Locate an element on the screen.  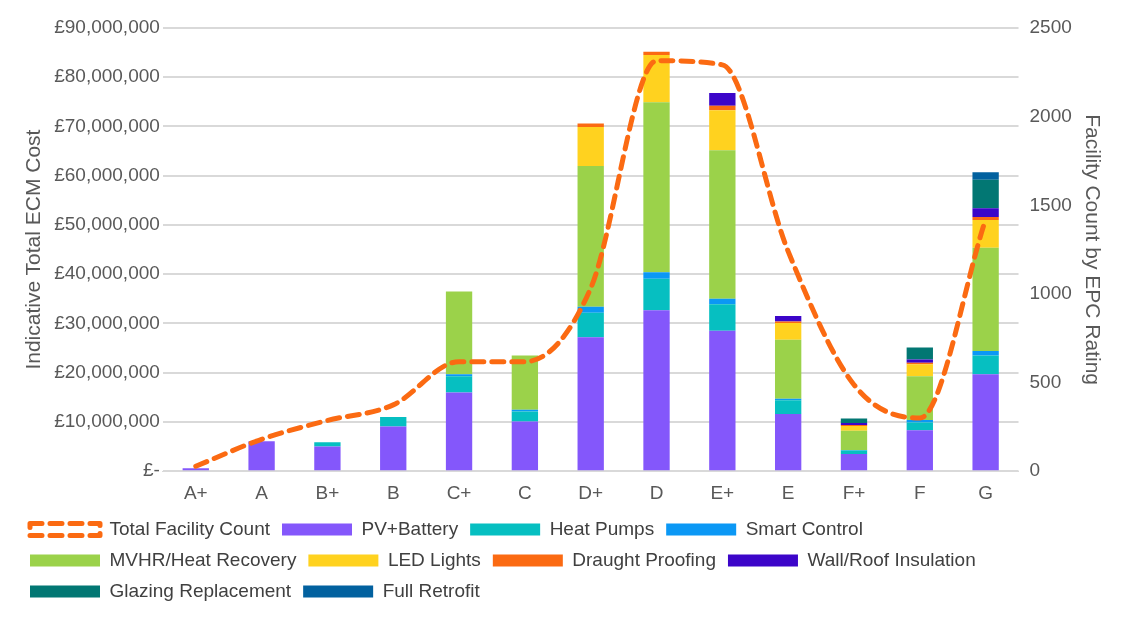
legend-label: Glazing Replacement is located at coordinates (200, 590).